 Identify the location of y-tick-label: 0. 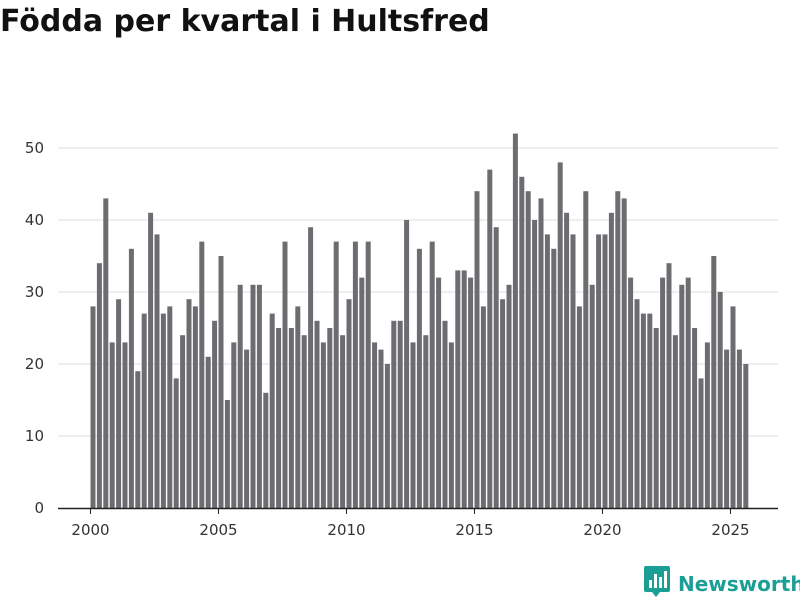
(39, 508).